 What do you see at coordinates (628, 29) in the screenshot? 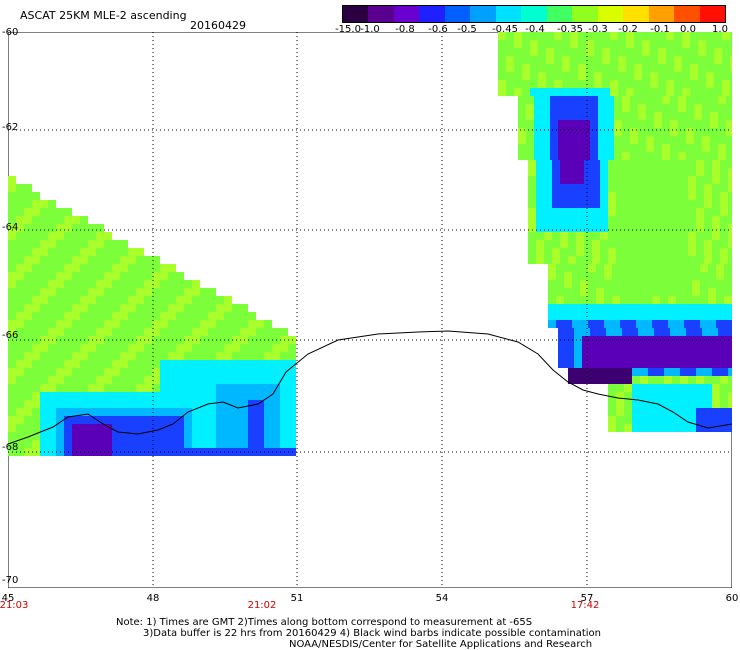
I see `colorbar-label: -0.2` at bounding box center [628, 29].